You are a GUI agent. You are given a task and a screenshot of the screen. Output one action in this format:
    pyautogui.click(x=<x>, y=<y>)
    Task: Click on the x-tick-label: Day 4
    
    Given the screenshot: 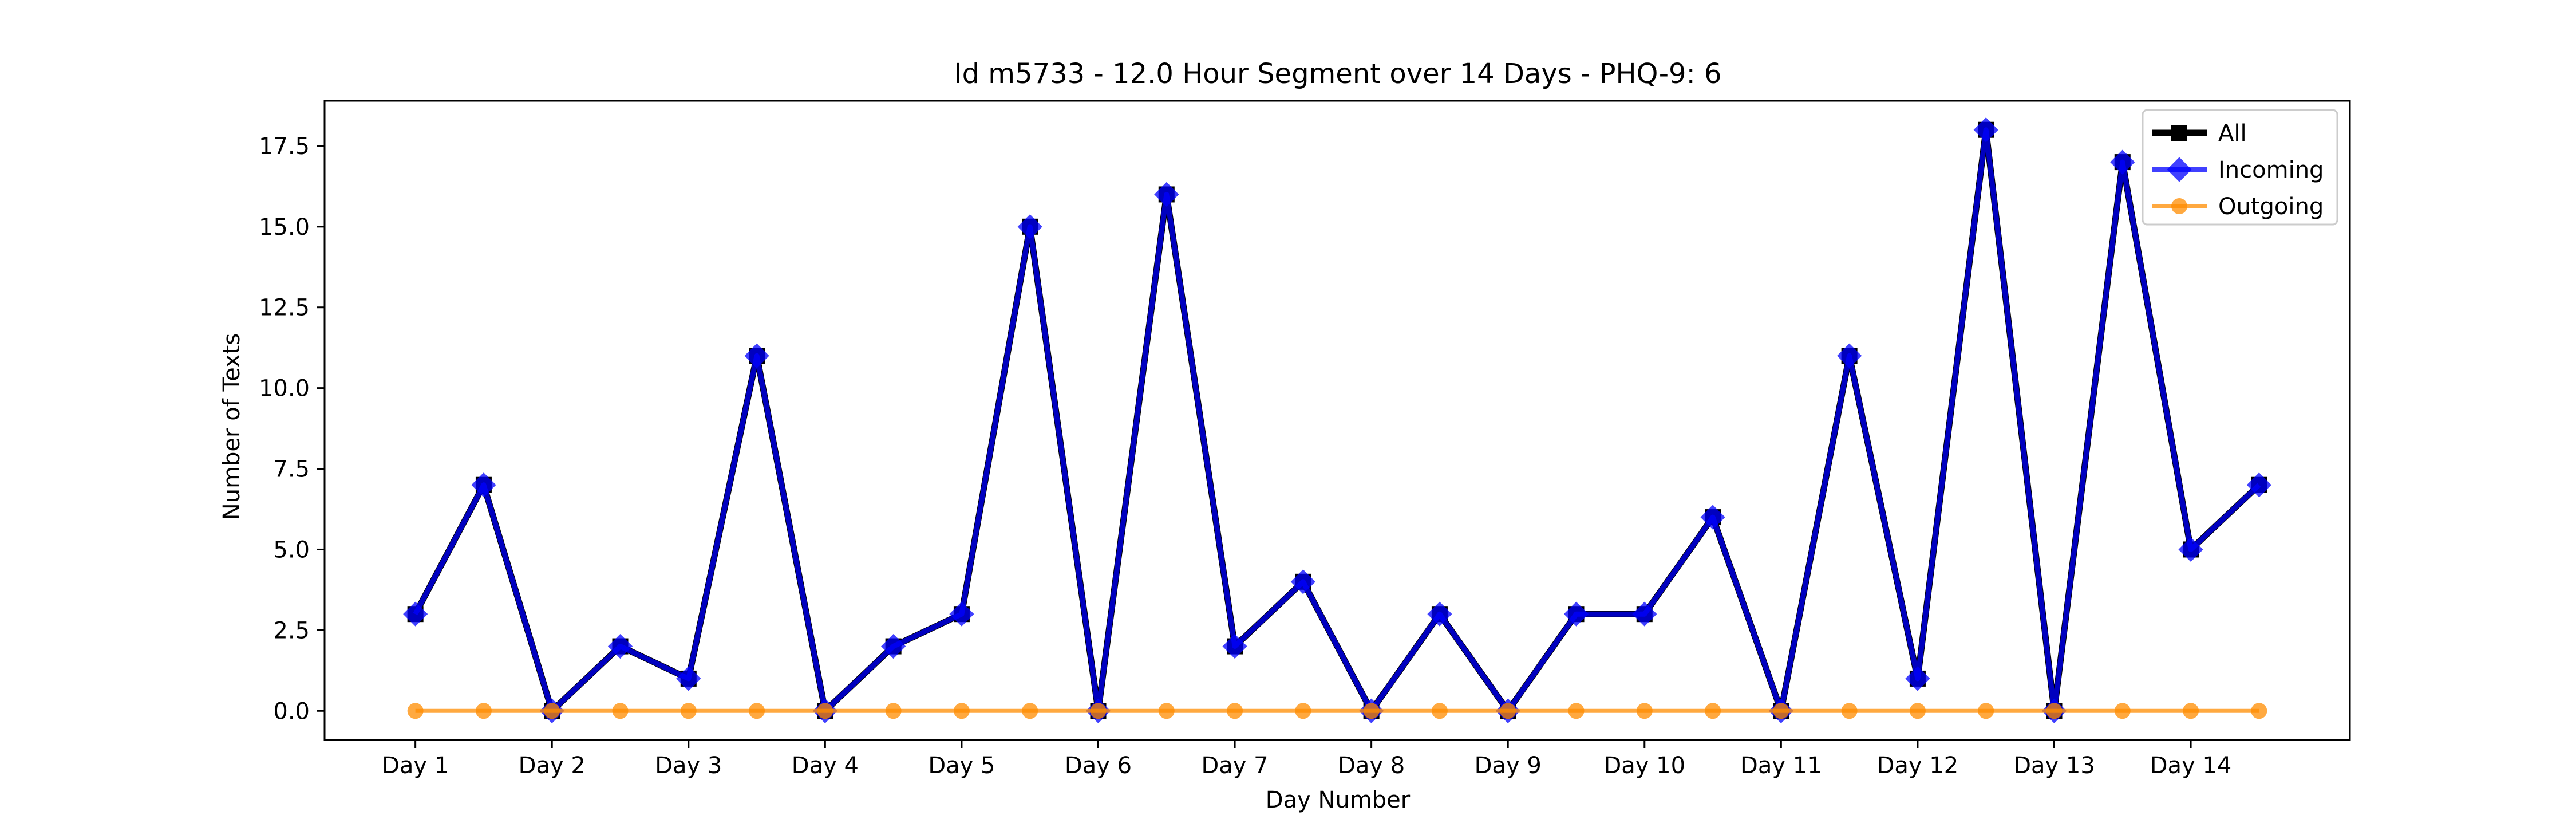 What is the action you would take?
    pyautogui.click(x=825, y=766)
    